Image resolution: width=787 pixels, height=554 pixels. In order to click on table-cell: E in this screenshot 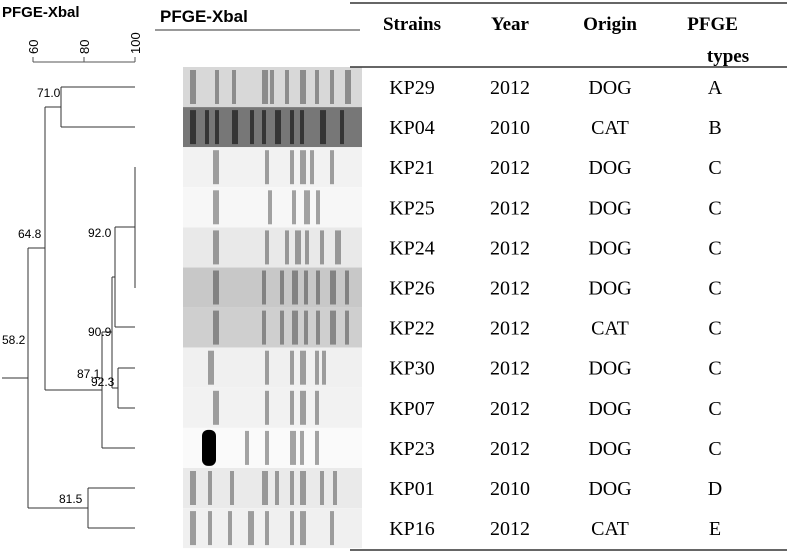, I will do `click(715, 529)`.